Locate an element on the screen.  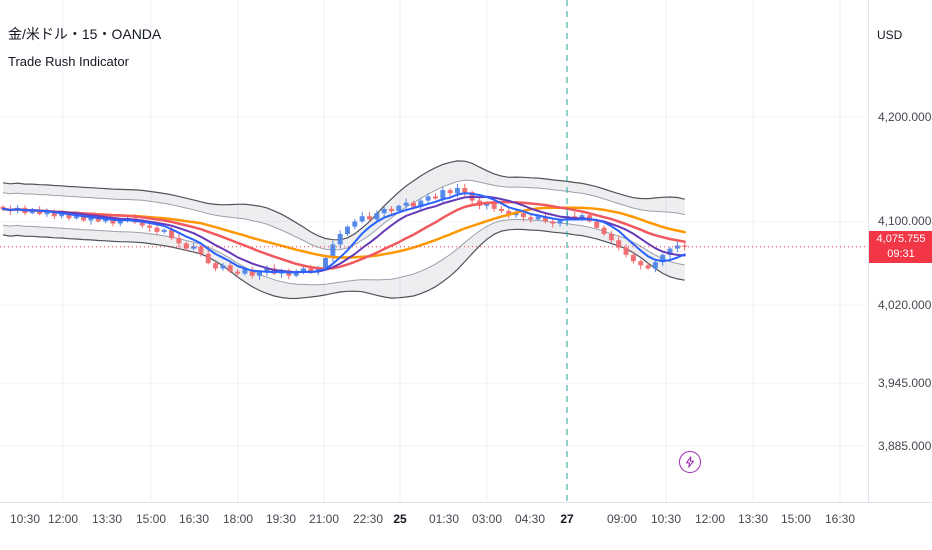
time-axis-label: 04:30 is located at coordinates (530, 519).